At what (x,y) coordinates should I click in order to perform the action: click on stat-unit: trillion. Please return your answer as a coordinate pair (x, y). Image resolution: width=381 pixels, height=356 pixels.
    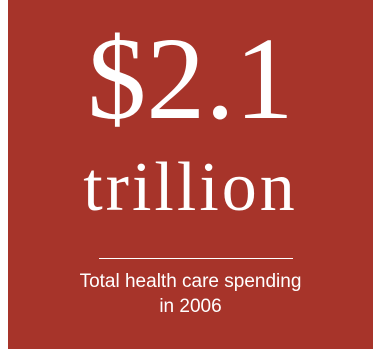
    Looking at the image, I should click on (190, 187).